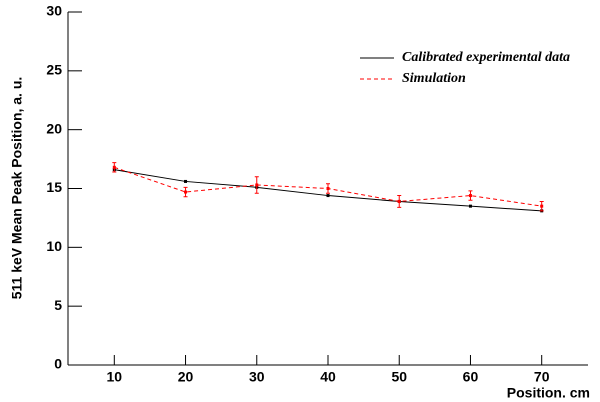  Describe the element at coordinates (434, 78) in the screenshot. I see `legend-label: Simulation` at that location.